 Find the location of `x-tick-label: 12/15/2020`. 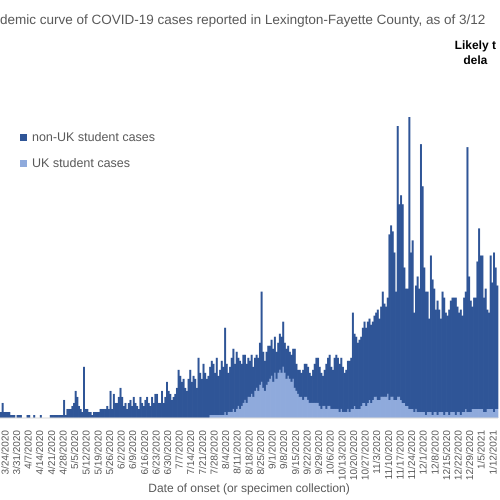

x-tick-label: 12/15/2020 is located at coordinates (447, 455).